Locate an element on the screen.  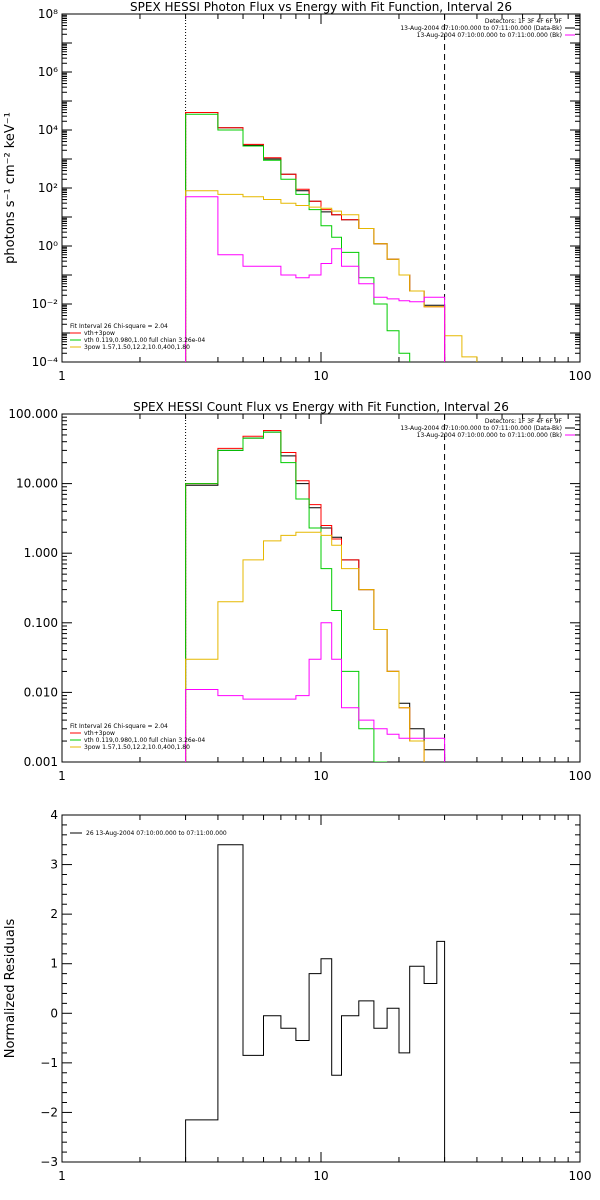
y-tick-label: 10⁰ is located at coordinates (48, 246).